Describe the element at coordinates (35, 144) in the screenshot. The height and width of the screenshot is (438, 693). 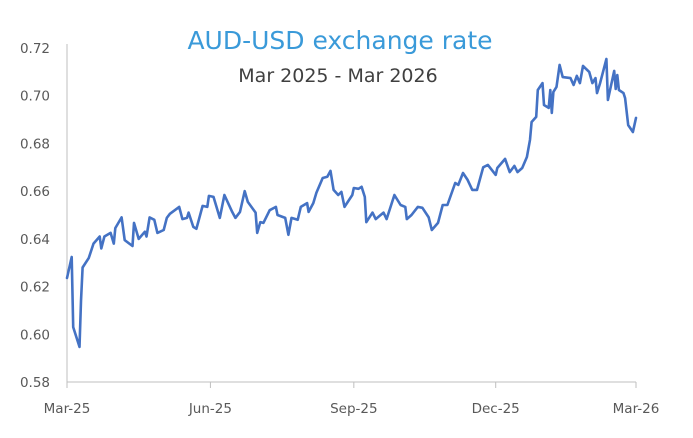
I see `y-tick-label: 0.68` at that location.